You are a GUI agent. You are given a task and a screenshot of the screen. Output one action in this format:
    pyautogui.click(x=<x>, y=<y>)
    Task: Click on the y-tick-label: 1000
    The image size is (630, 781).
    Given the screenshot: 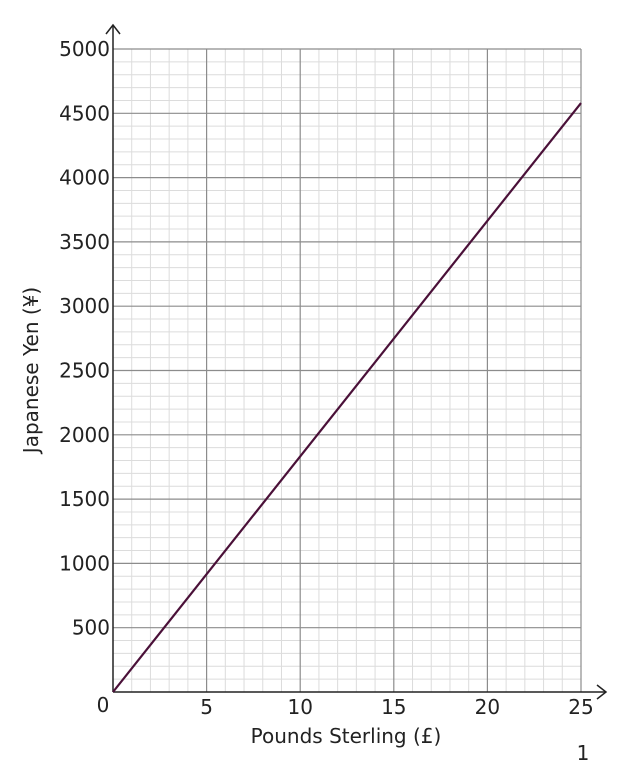 What is the action you would take?
    pyautogui.click(x=84, y=563)
    